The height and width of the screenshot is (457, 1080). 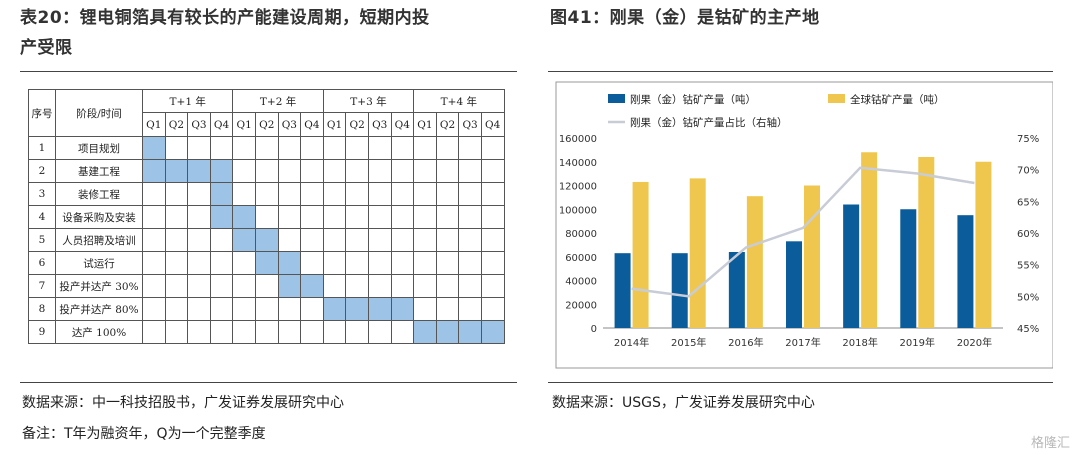 What do you see at coordinates (42, 113) in the screenshot?
I see `header-seq: 序号` at bounding box center [42, 113].